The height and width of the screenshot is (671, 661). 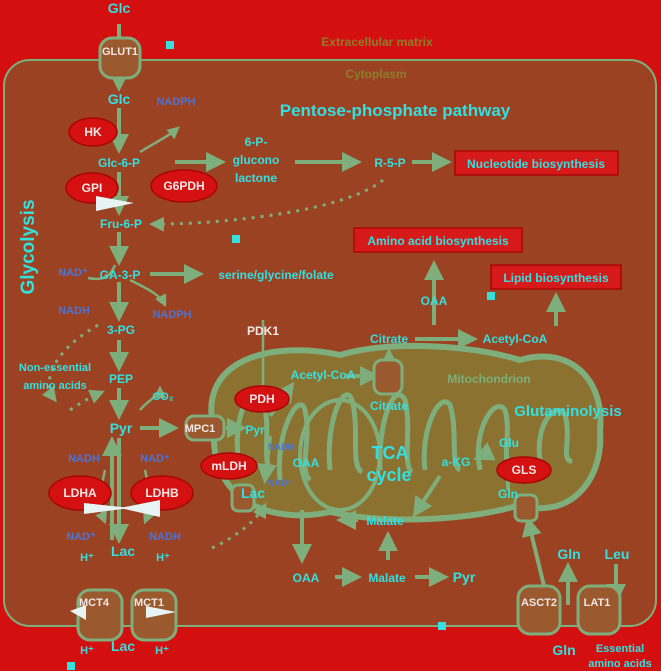 What do you see at coordinates (563, 650) in the screenshot?
I see `gln-extracellular: Gln` at bounding box center [563, 650].